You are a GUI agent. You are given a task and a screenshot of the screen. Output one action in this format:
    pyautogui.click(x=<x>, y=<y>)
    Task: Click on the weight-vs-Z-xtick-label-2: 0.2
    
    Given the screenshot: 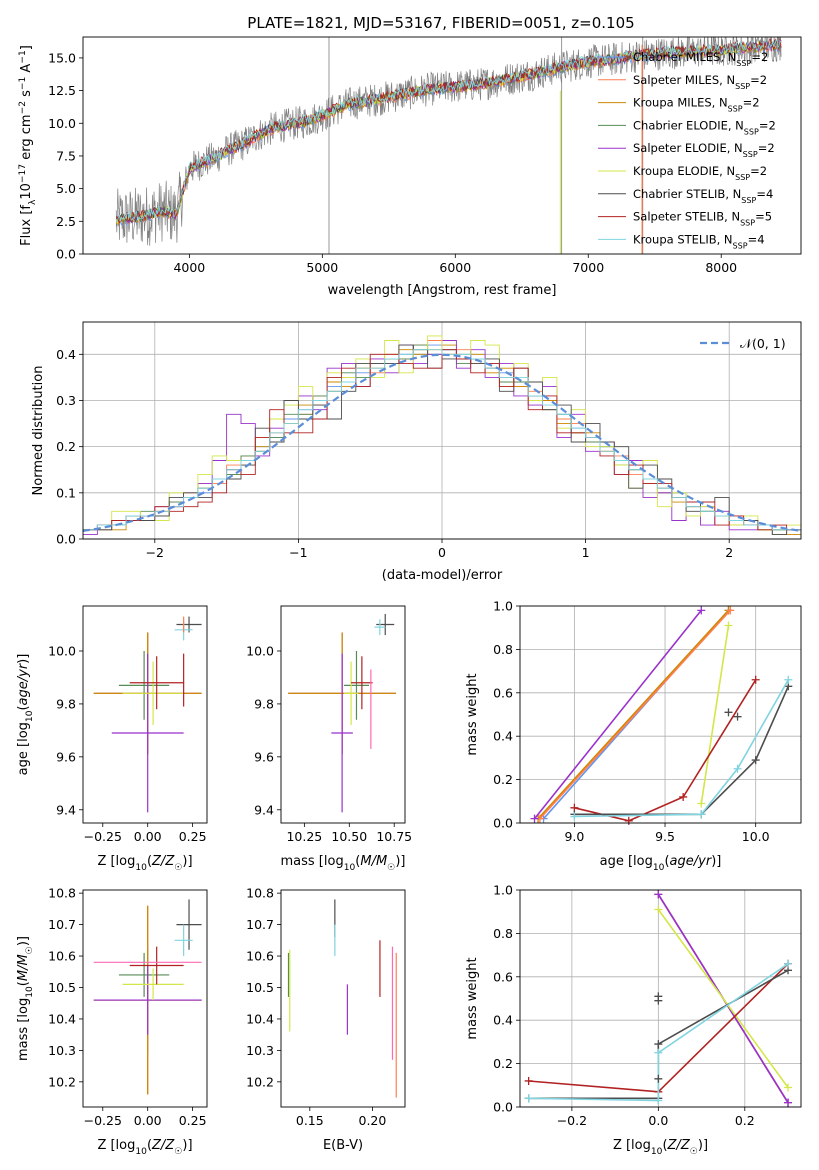 What is the action you would take?
    pyautogui.click(x=745, y=1120)
    